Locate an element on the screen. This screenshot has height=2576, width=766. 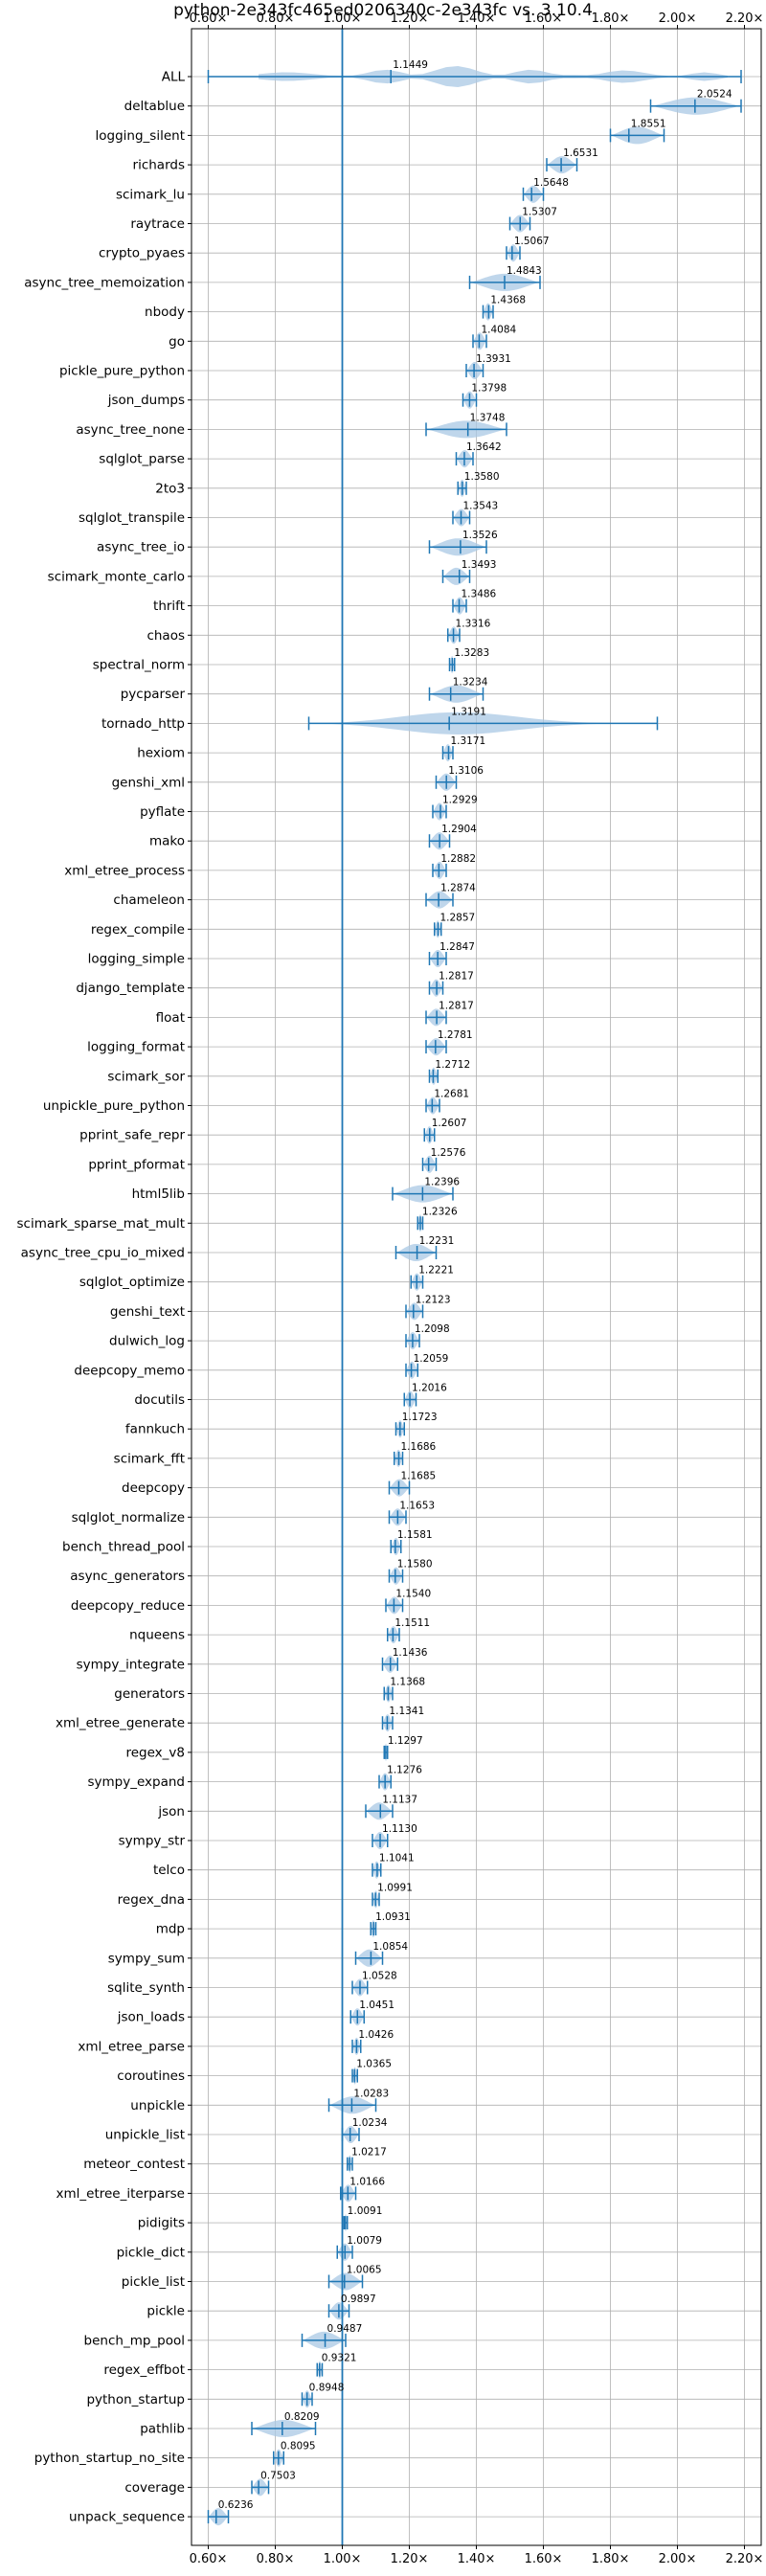
benchmark-label: richards is located at coordinates (159, 165).